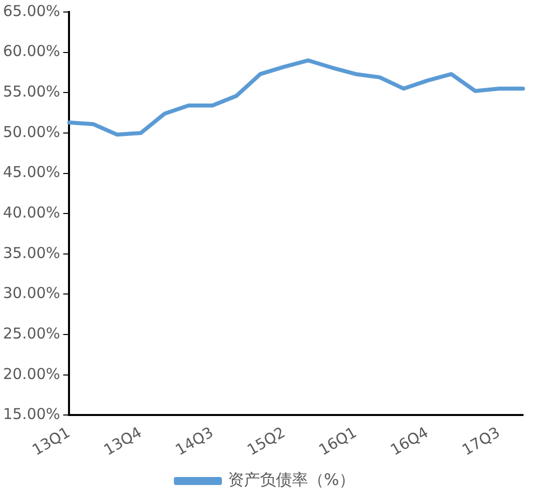  Describe the element at coordinates (292, 480) in the screenshot. I see `legend-label: 资产负债率（%）` at that location.